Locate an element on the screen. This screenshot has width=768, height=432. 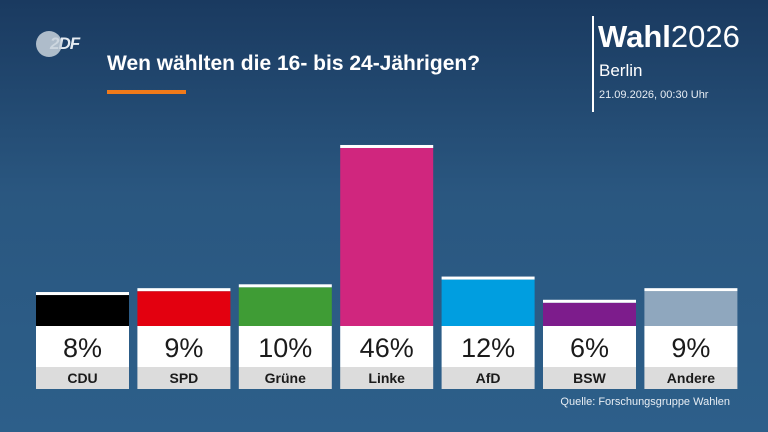
value-box-cdu is located at coordinates (82, 346).